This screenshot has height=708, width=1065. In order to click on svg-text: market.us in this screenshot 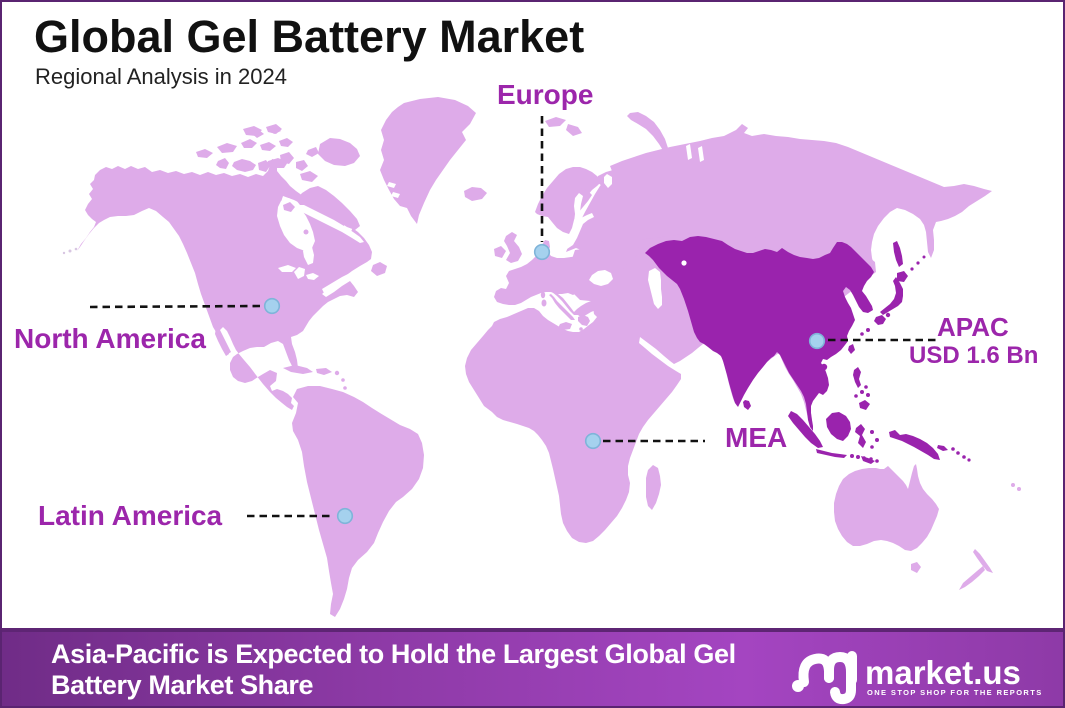, I will do `click(943, 672)`.